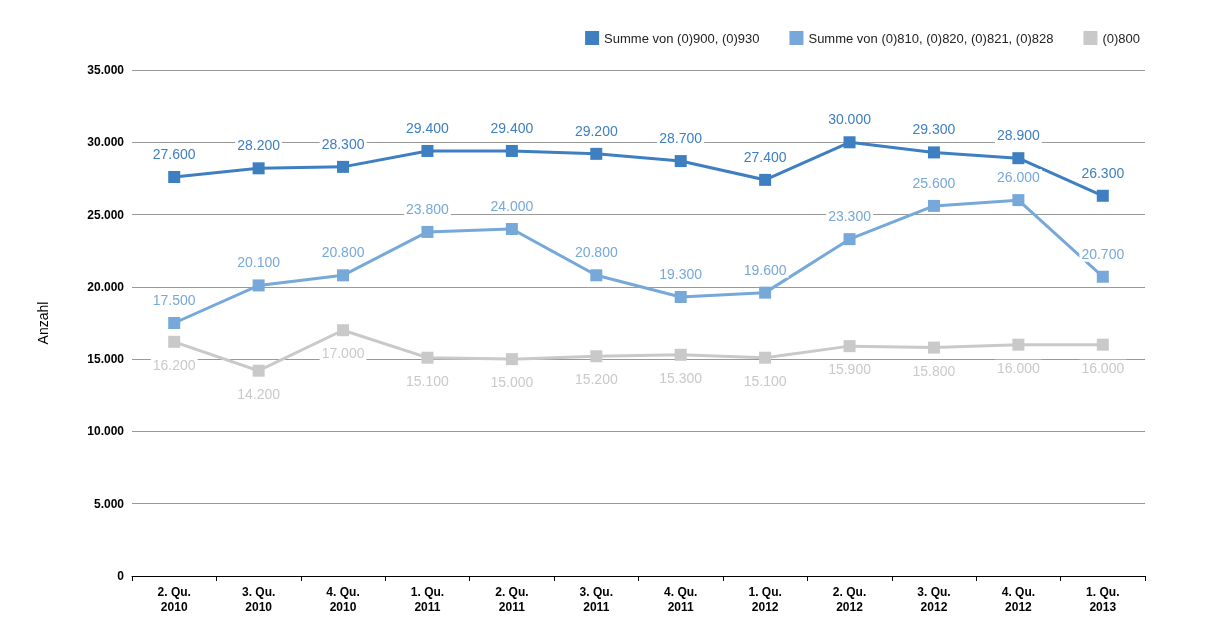 The width and height of the screenshot is (1205, 626). I want to click on data-label: 19.300, so click(681, 273).